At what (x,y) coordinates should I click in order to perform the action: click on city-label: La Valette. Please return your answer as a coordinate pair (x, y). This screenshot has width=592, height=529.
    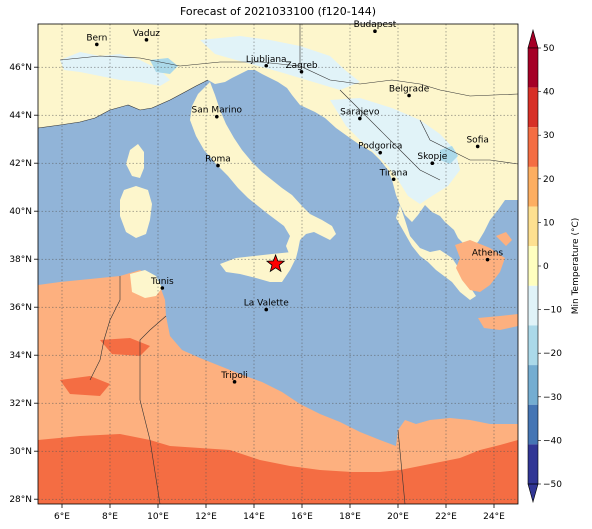
    Looking at the image, I should click on (266, 304).